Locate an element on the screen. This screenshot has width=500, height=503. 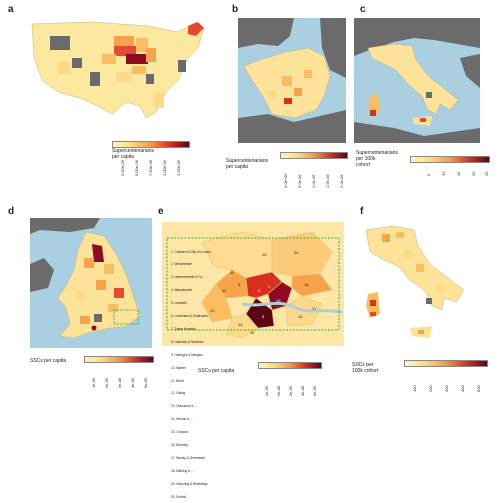
legend-b-tick: 2.0e-05 is located at coordinates (341, 181).